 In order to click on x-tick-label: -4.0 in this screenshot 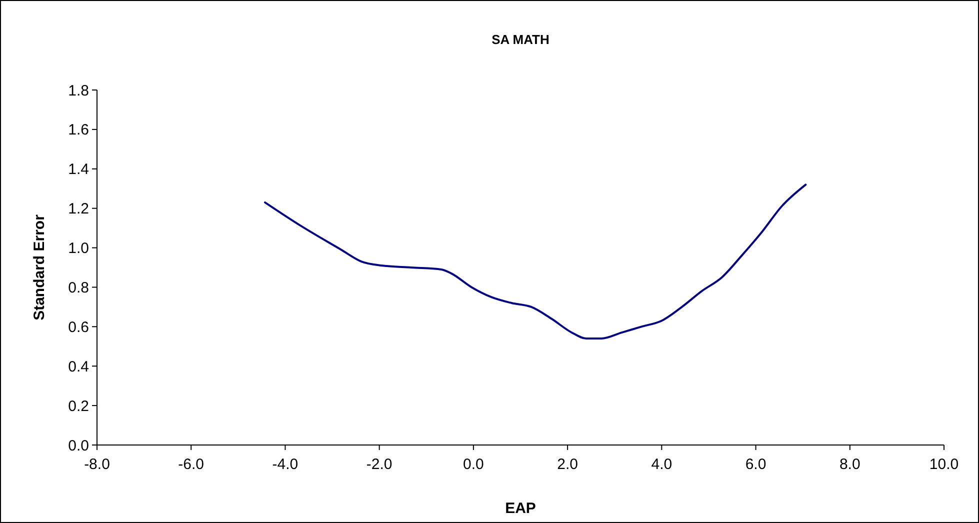, I will do `click(285, 464)`.